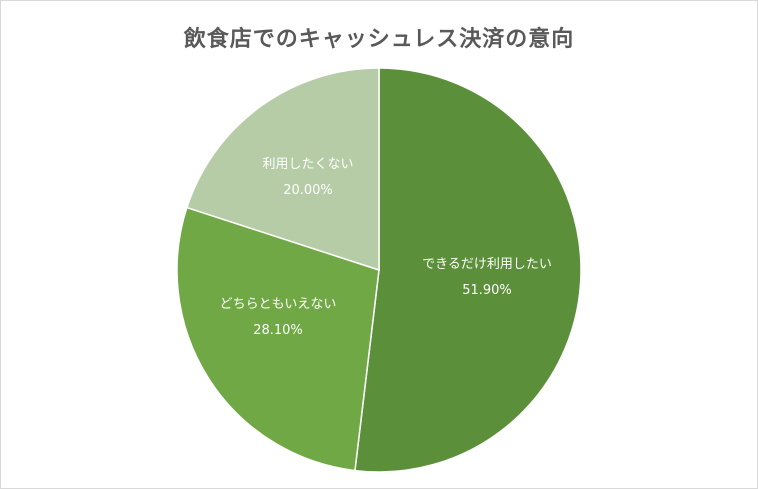  Describe the element at coordinates (487, 264) in the screenshot. I see `slice-category-label: できるだけ利用したい` at that location.